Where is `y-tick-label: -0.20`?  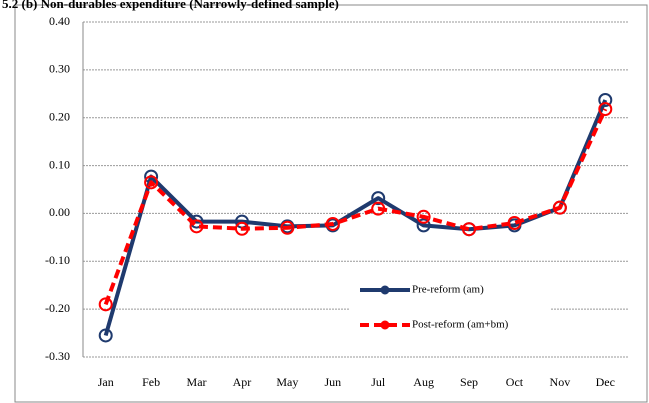 y-tick-label: -0.20 is located at coordinates (57, 308).